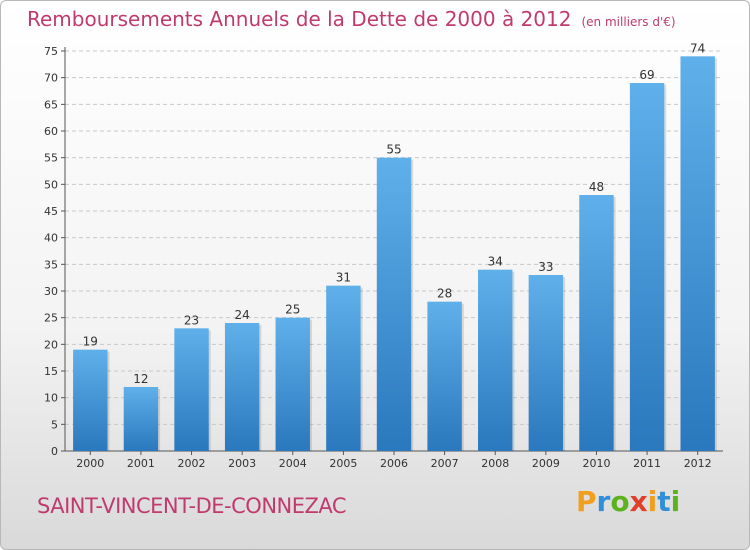  What do you see at coordinates (628, 22) in the screenshot?
I see `title-unit: (en milliers d'€)` at bounding box center [628, 22].